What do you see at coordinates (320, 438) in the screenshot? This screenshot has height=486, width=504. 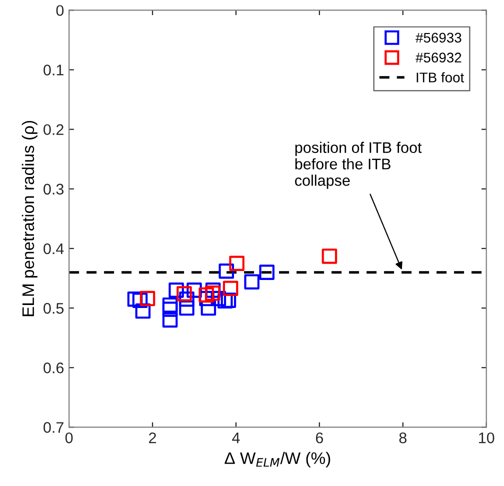 I see `x-tick-label: 6` at bounding box center [320, 438].